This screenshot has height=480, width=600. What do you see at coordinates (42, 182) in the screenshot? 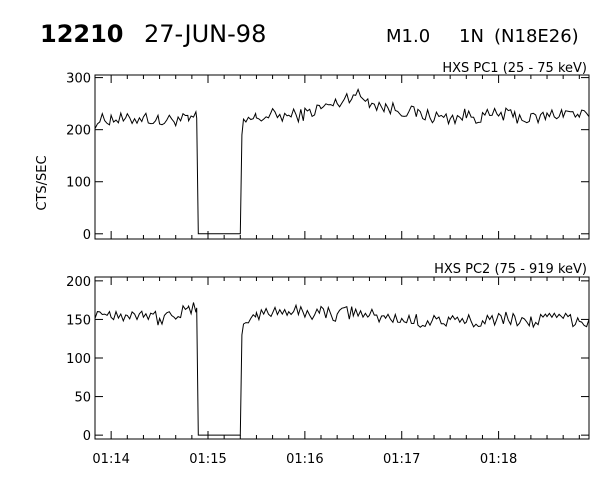
I see `y-axis-label: CTS/SEC` at bounding box center [42, 182].